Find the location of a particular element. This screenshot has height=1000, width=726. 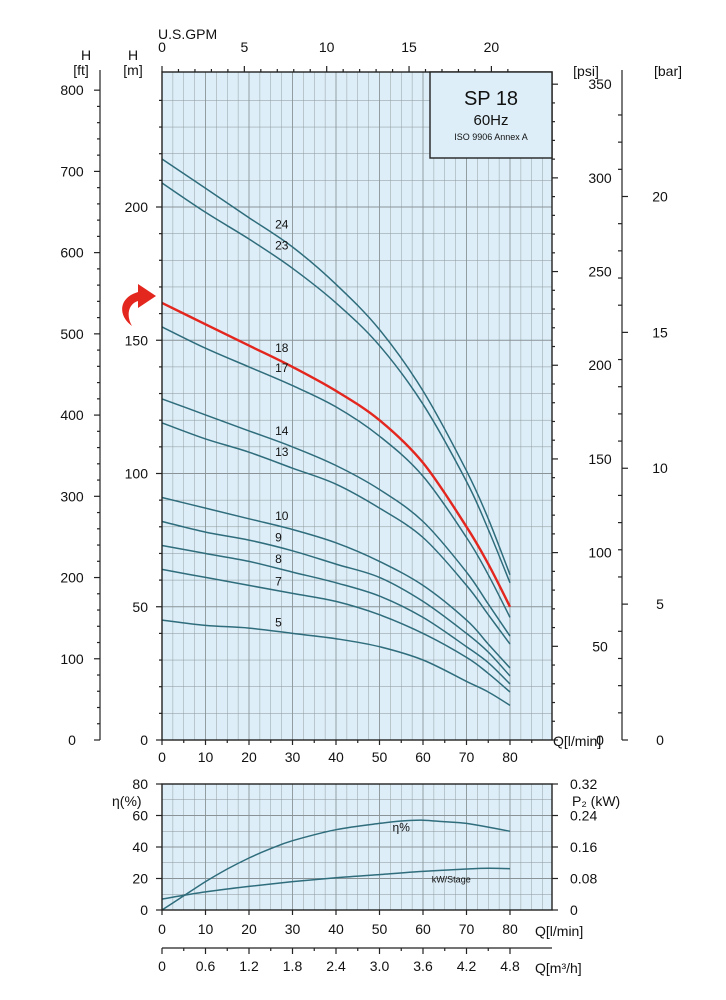

m3h-tick-label: 0 is located at coordinates (162, 966).